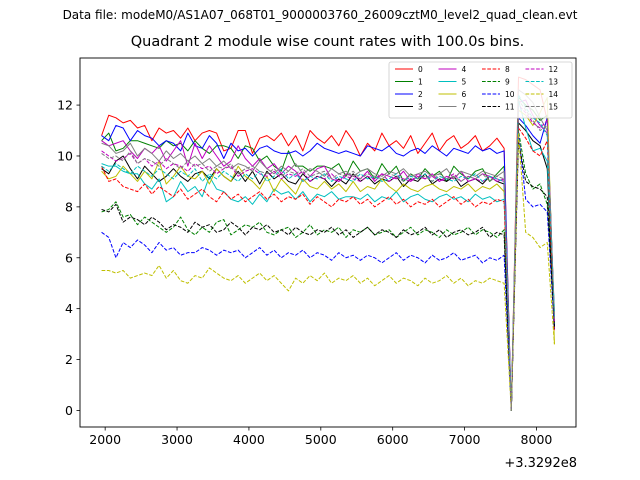  Describe the element at coordinates (554, 107) in the screenshot. I see `legend-label-15: 15` at that location.